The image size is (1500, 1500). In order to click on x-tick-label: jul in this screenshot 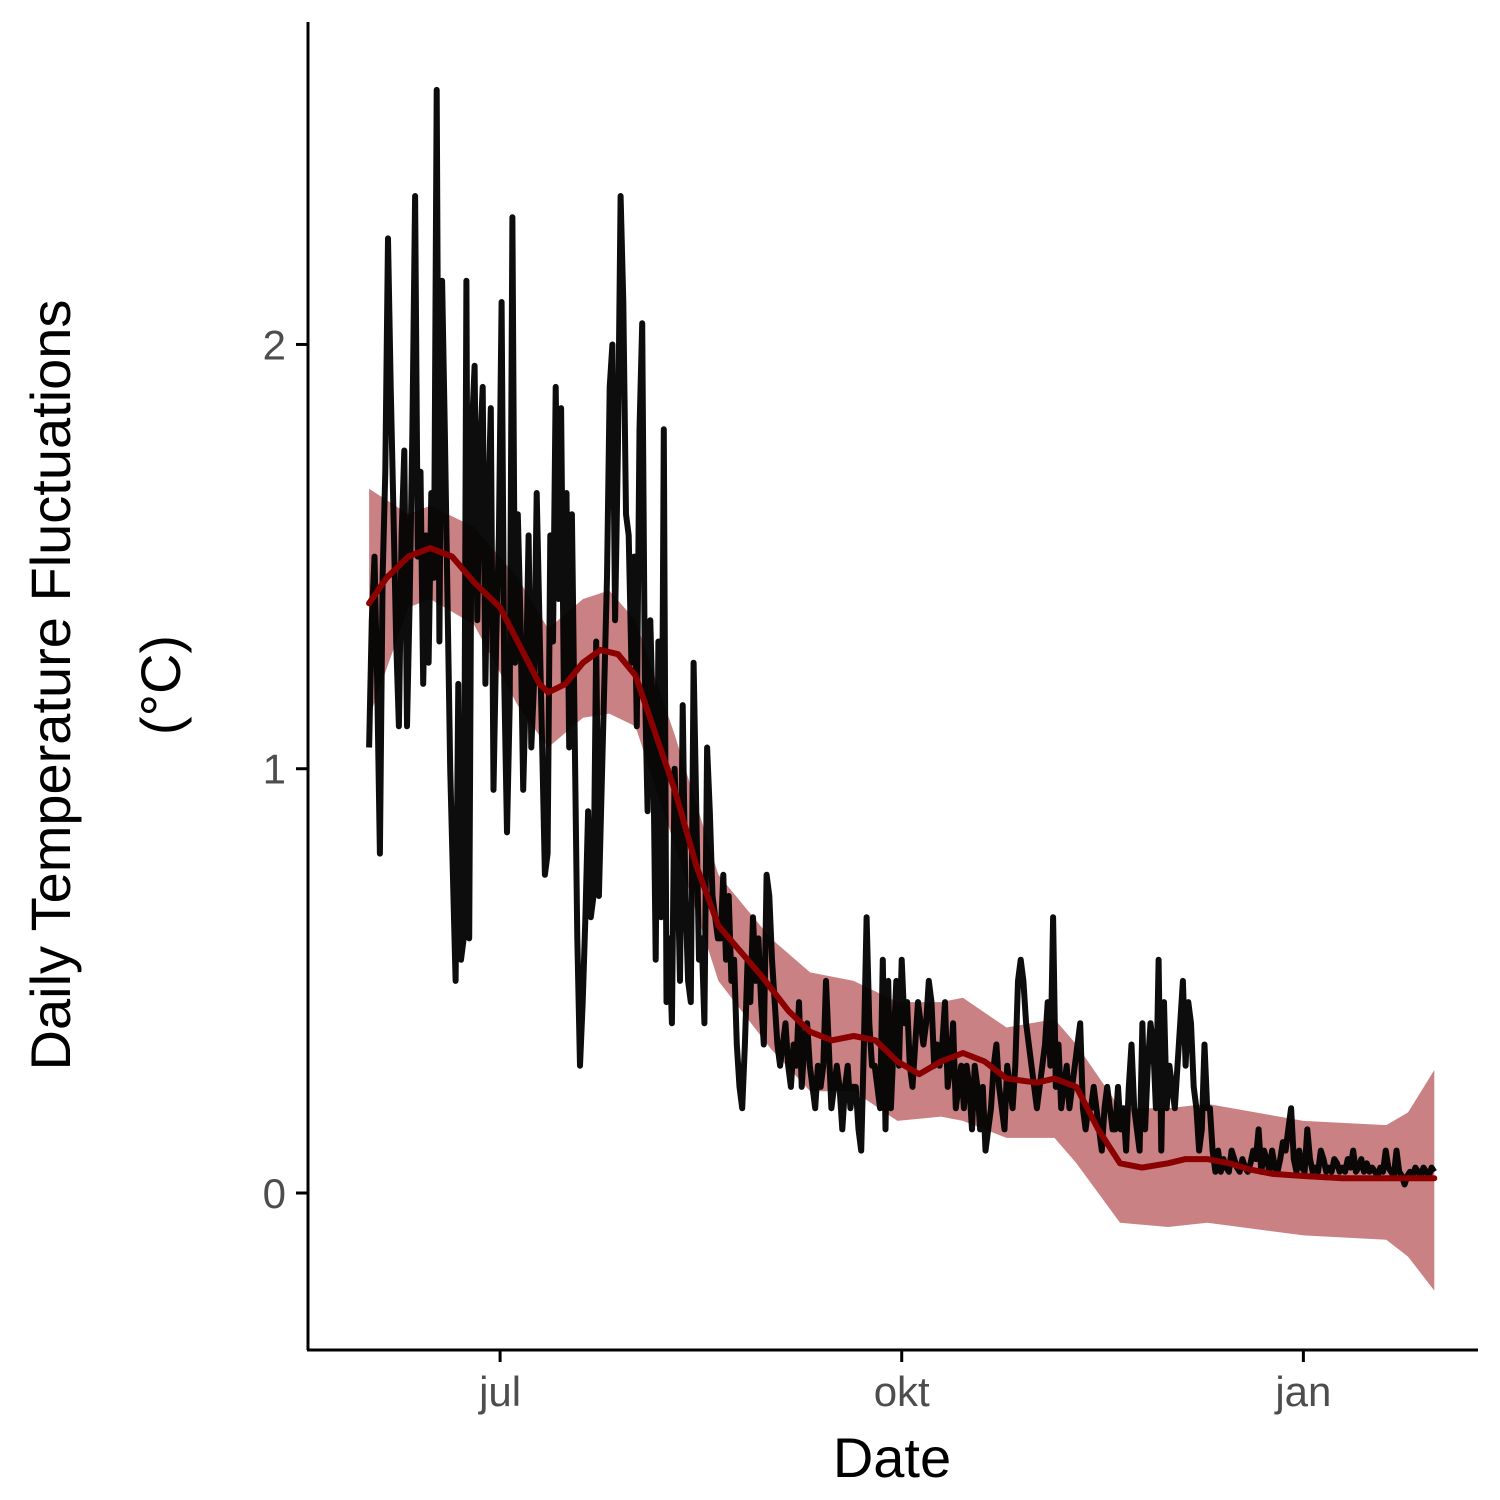, I will do `click(499, 1391)`.